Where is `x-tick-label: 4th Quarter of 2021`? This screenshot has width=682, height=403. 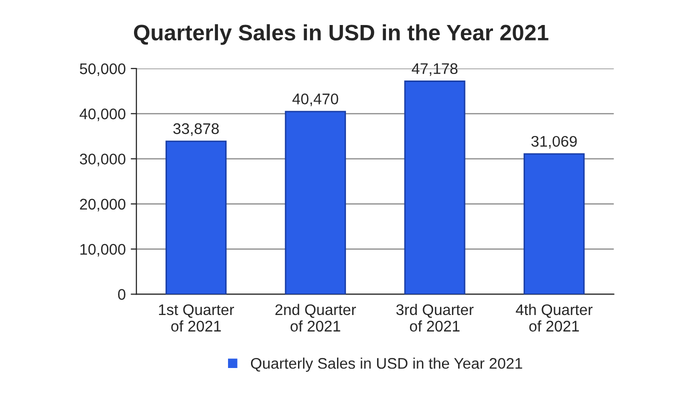 x-tick-label: 4th Quarter of 2021 is located at coordinates (554, 318).